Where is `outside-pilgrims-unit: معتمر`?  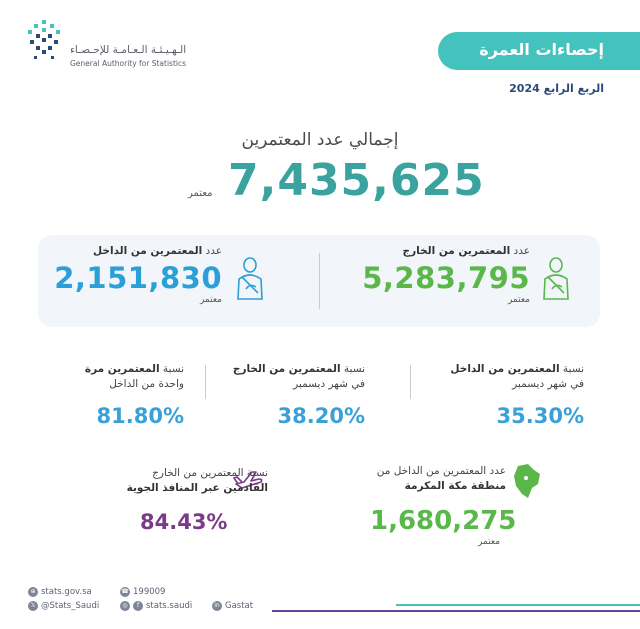 outside-pilgrims-unit: معتمر is located at coordinates (518, 300).